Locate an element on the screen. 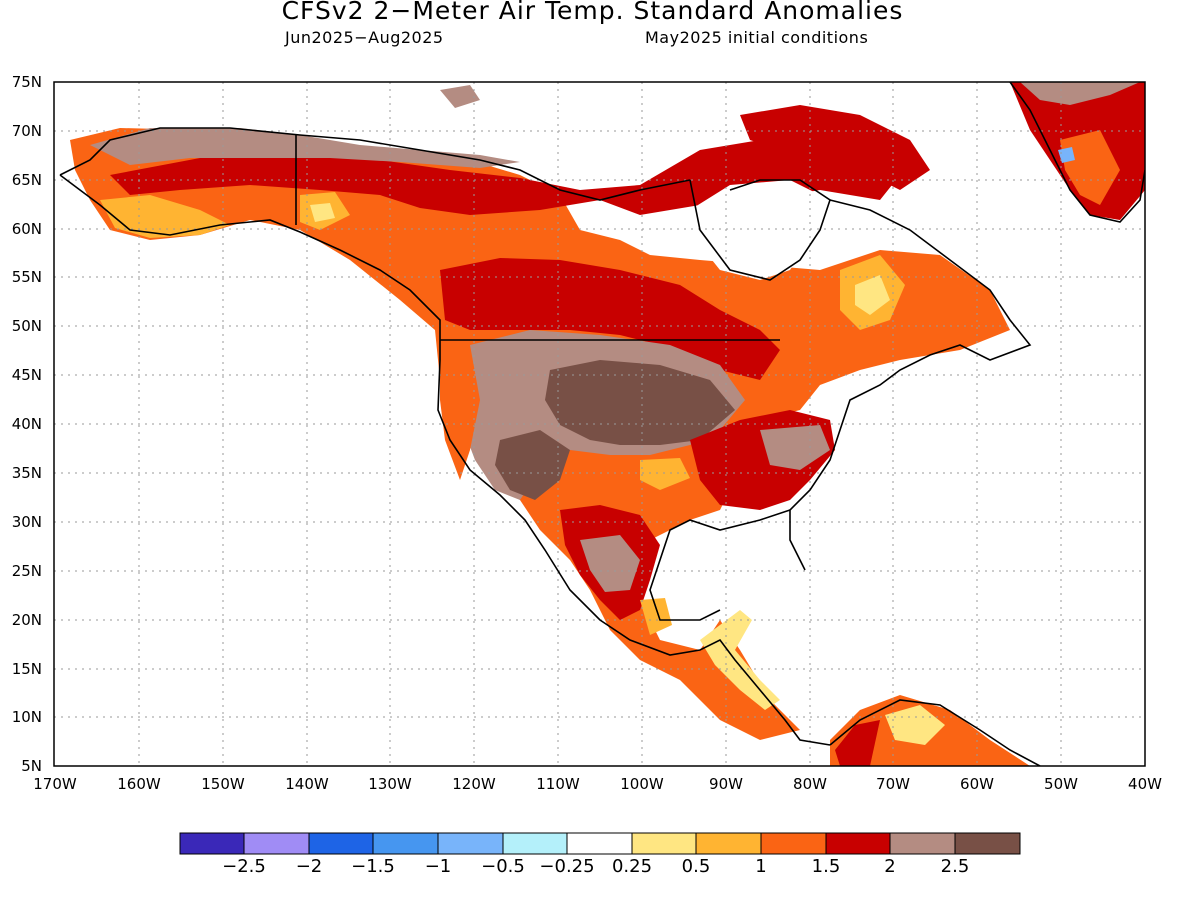  lat-label: 40N is located at coordinates (26, 424).